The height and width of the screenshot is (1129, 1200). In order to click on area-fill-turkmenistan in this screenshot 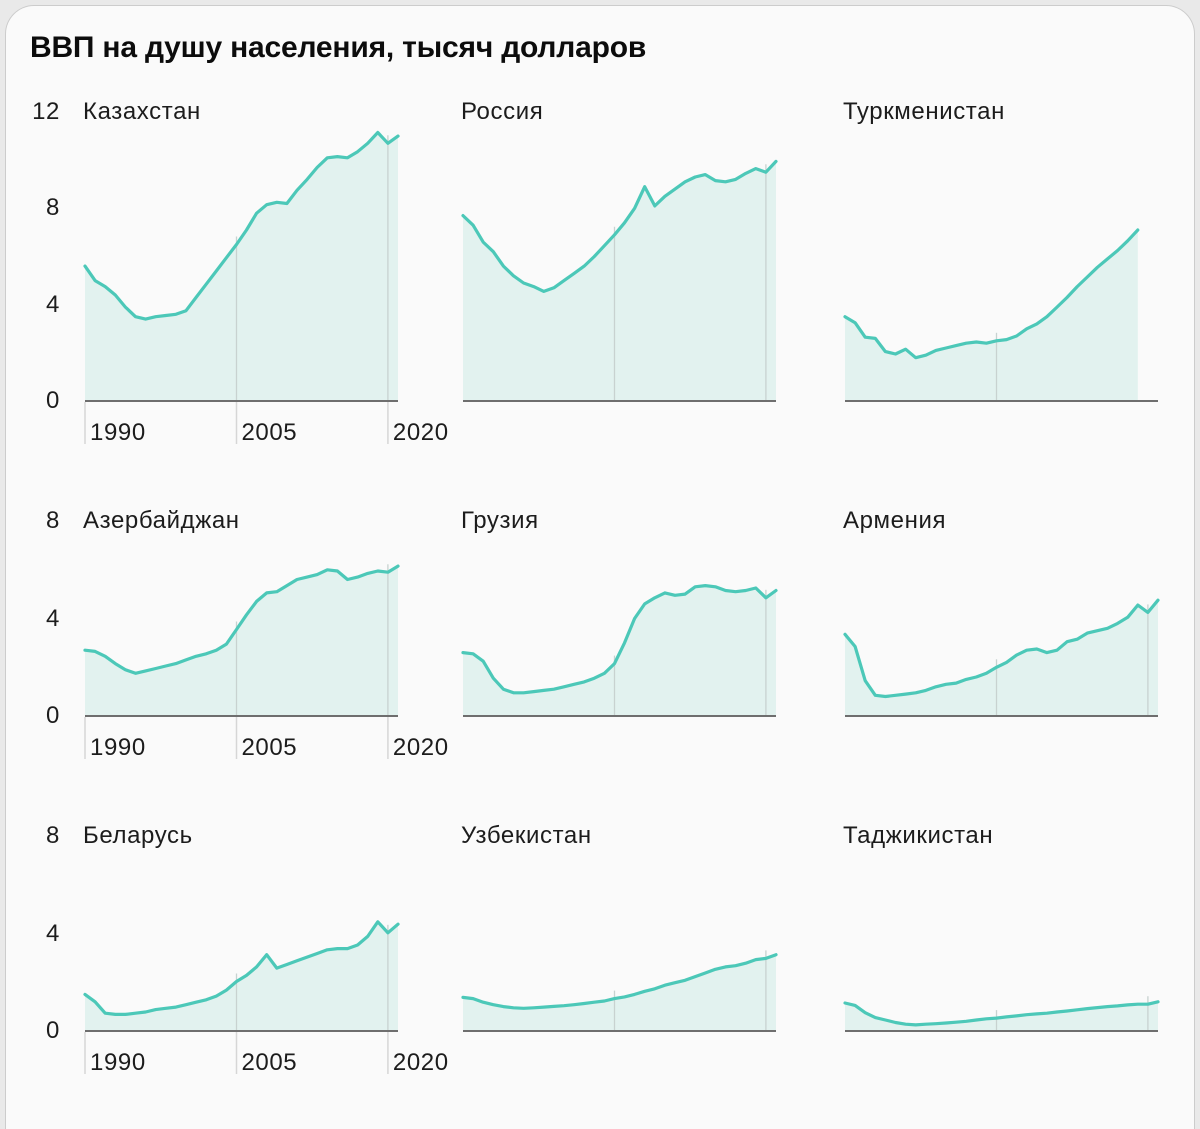, I will do `click(991, 315)`.